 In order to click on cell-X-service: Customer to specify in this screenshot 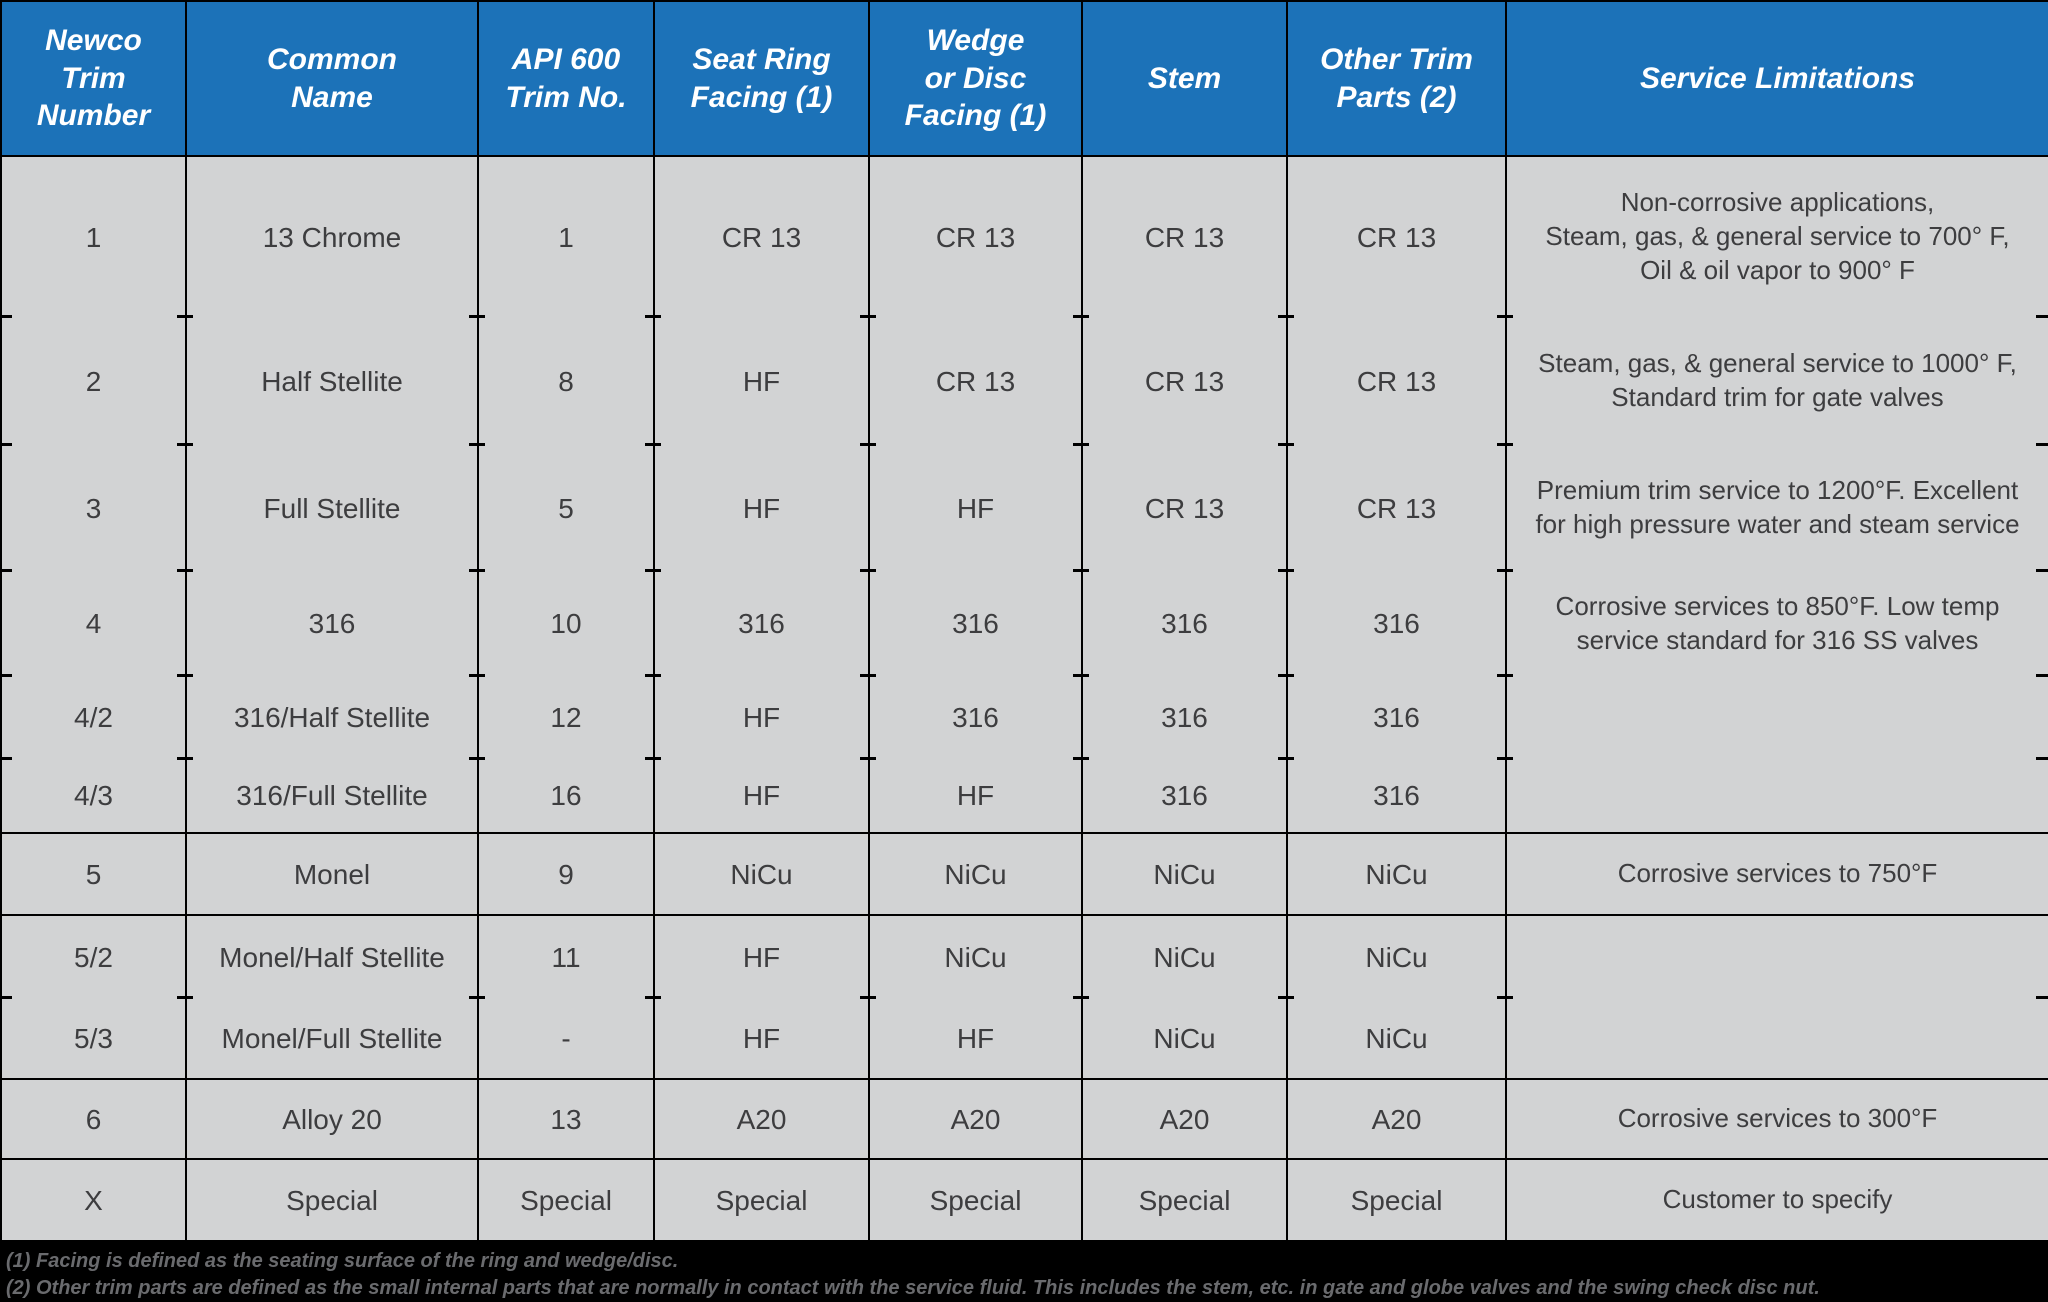, I will do `click(1776, 1200)`.